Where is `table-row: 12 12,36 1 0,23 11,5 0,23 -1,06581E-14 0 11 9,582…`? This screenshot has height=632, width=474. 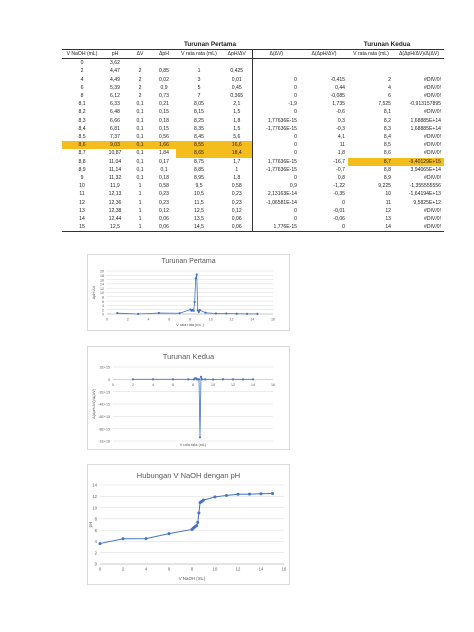
table-row: 12 12,36 1 0,23 11,5 0,23 -1,06581E-14 0 11 9,582… is located at coordinates (253, 202).